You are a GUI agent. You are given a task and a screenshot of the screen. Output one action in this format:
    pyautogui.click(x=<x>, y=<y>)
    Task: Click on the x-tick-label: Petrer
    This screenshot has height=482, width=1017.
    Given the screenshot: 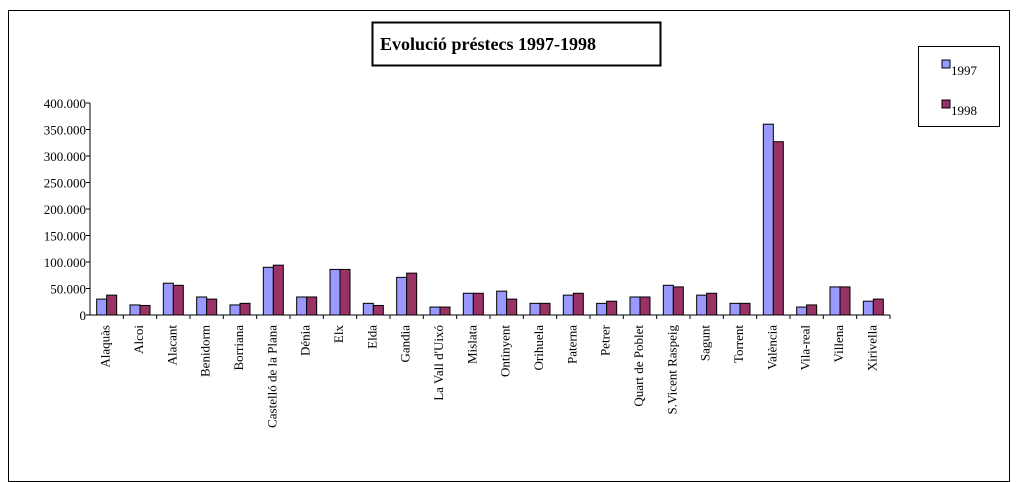 What is the action you would take?
    pyautogui.click(x=605, y=340)
    